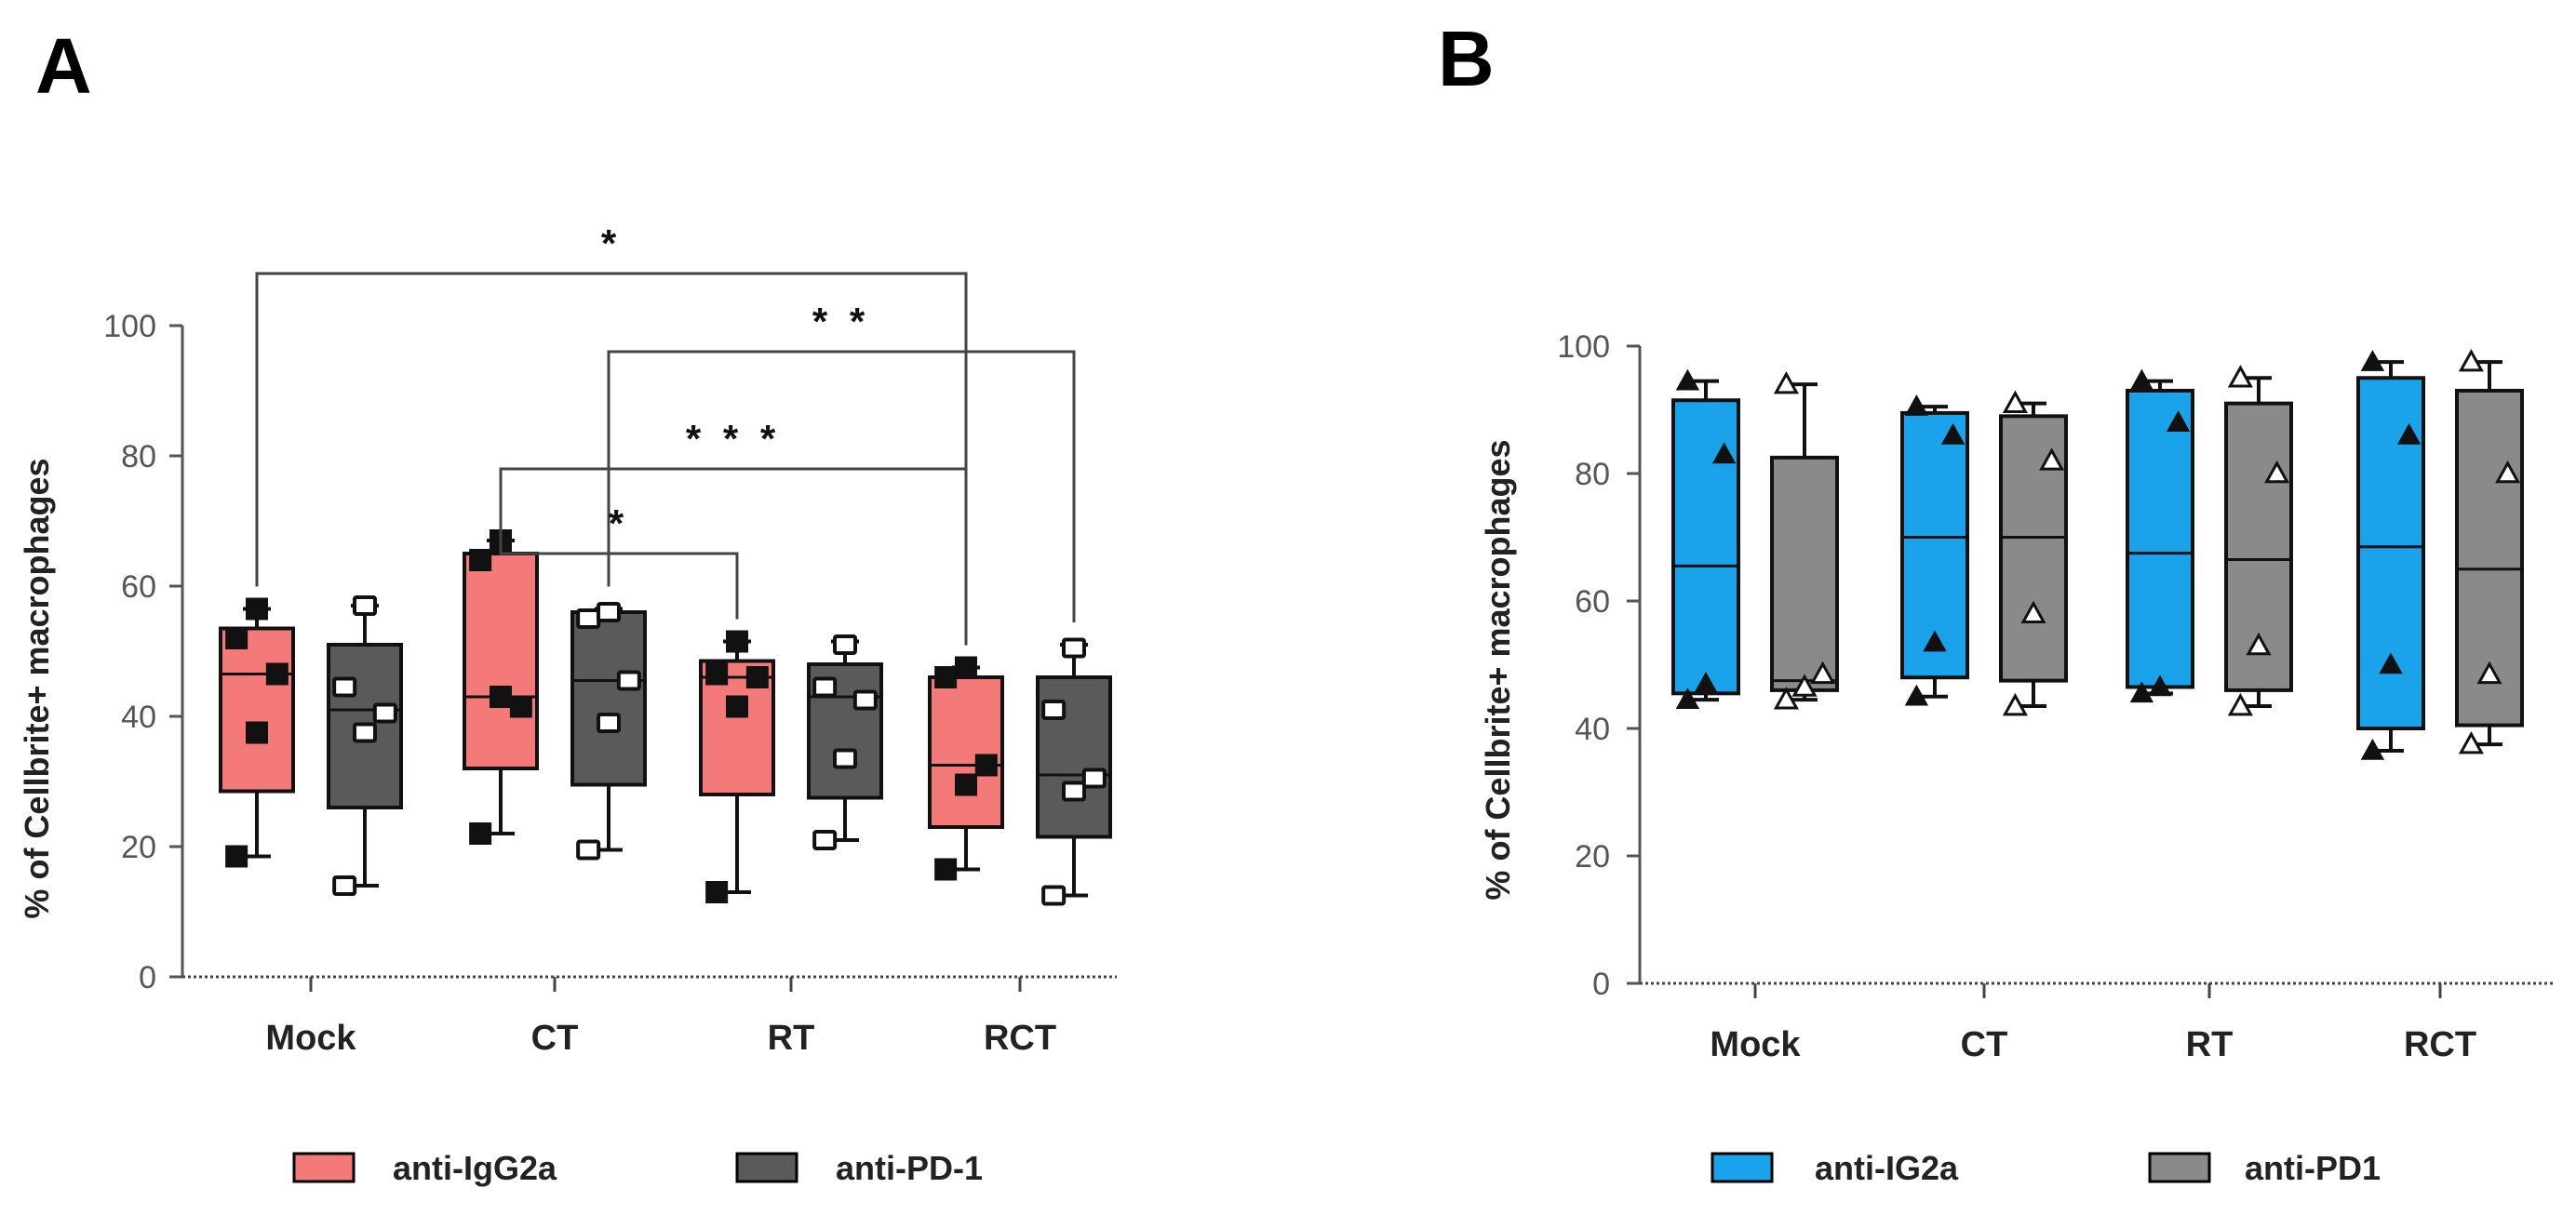 The width and height of the screenshot is (2576, 1215). I want to click on box-b-rt-igg, so click(2160, 535).